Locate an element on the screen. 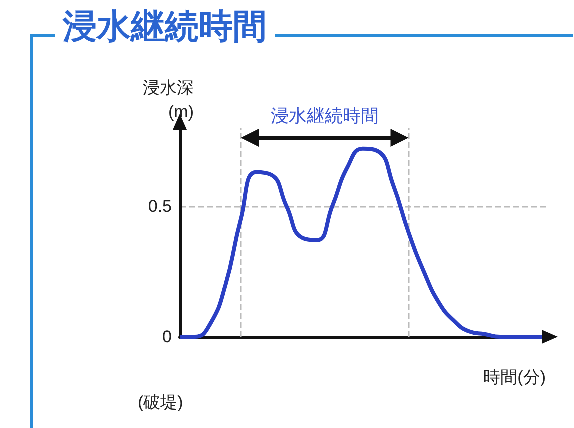 This screenshot has height=428, width=574. chart-title: 浸水継続時間 is located at coordinates (165, 27).